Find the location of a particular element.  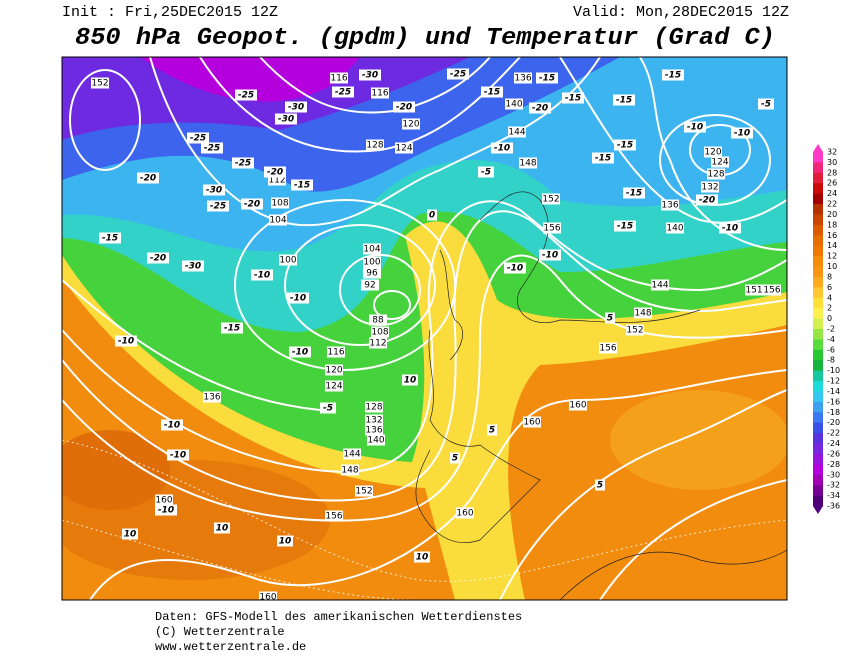

scale-label: -6 is located at coordinates (831, 349).